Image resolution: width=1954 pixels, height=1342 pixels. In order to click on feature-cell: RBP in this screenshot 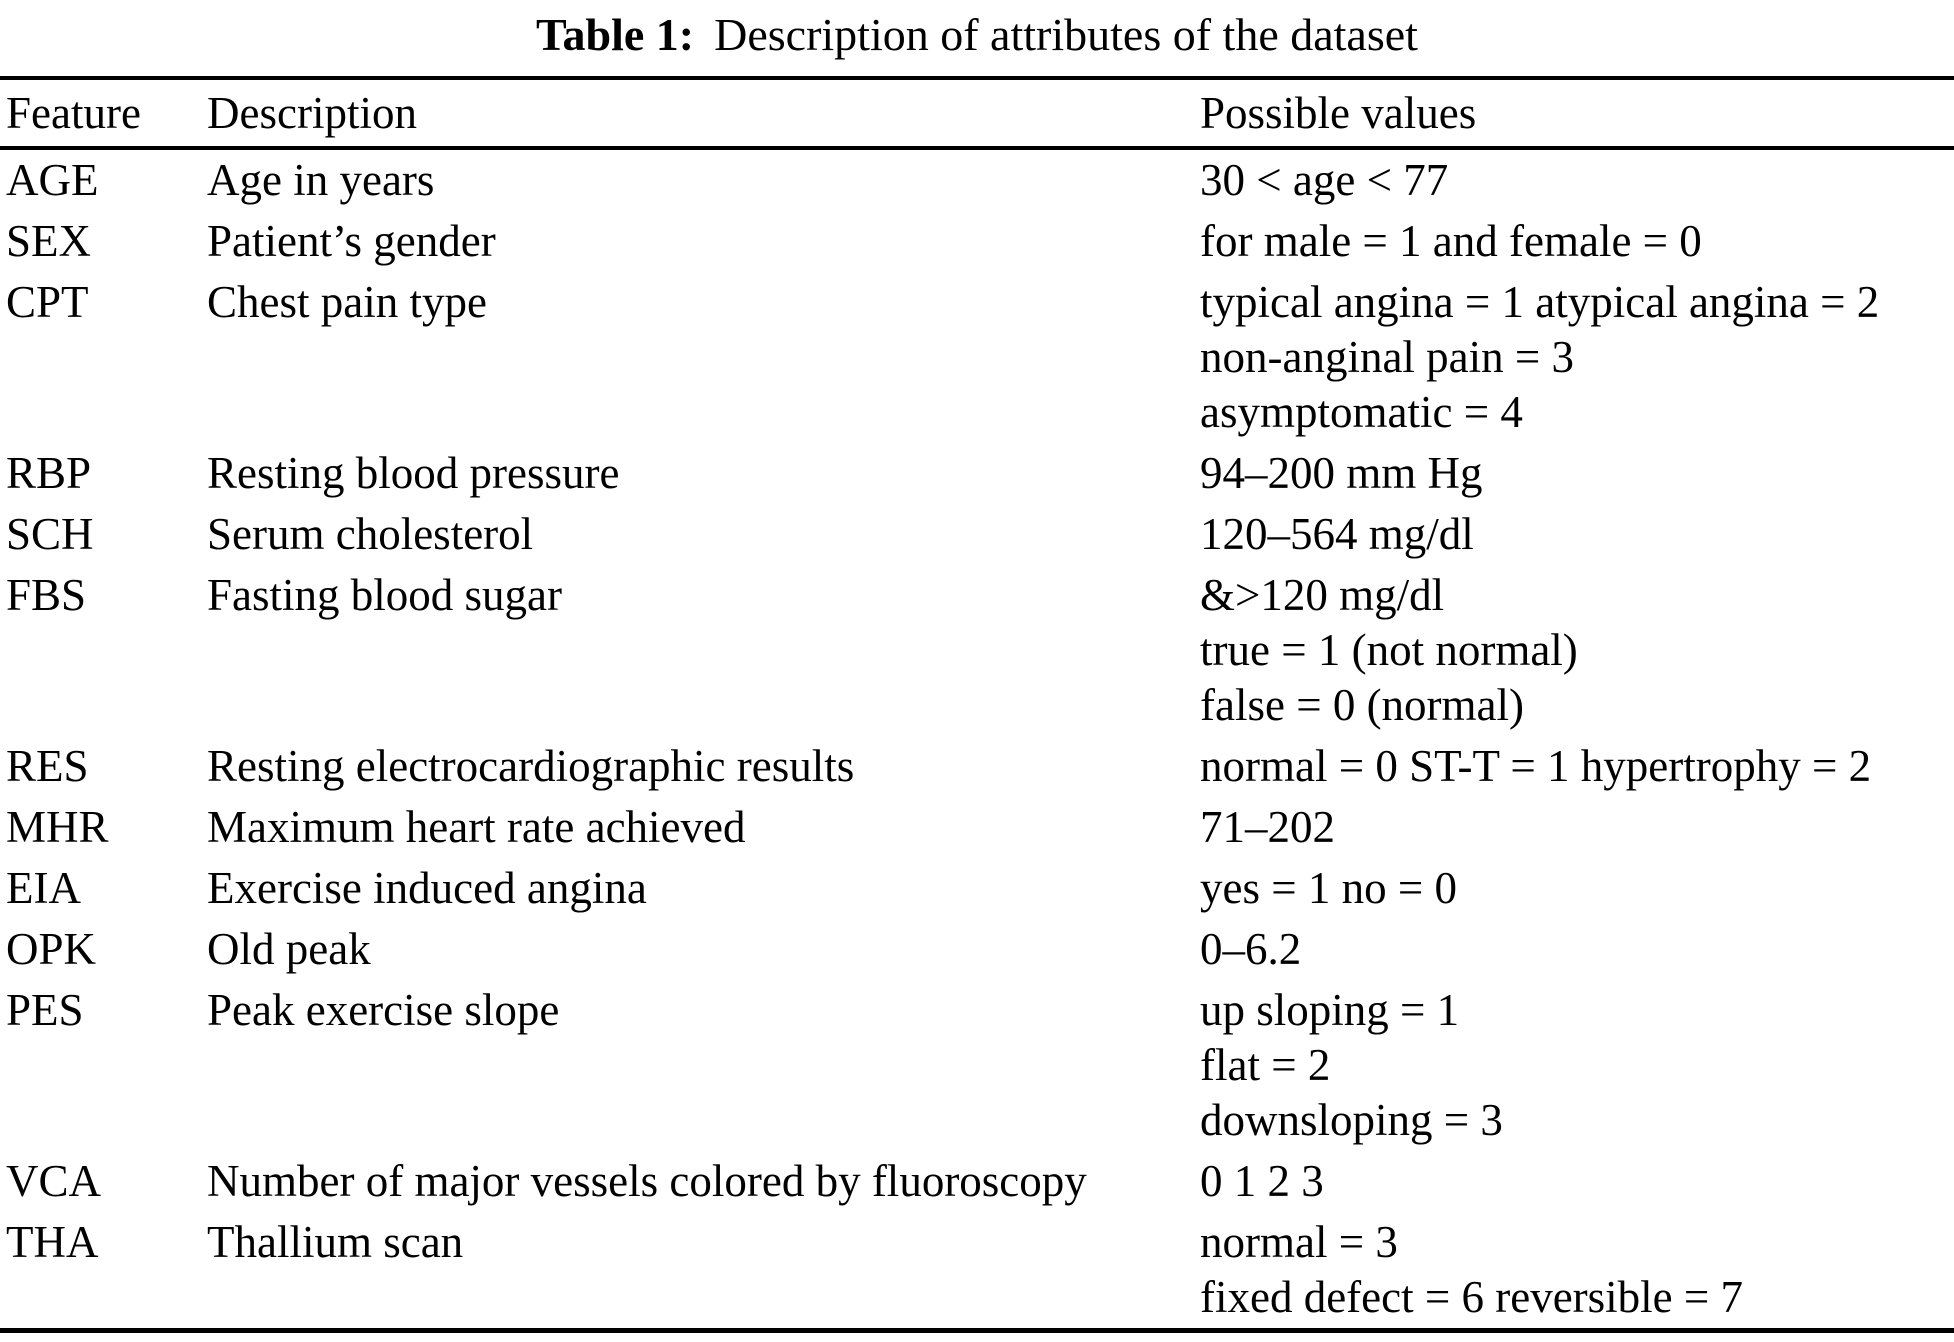, I will do `click(49, 473)`.